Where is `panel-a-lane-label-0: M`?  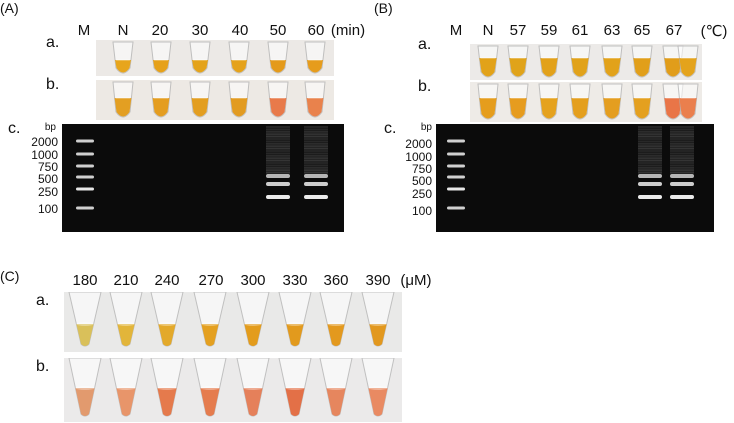
panel-a-lane-label-0: M is located at coordinates (84, 30).